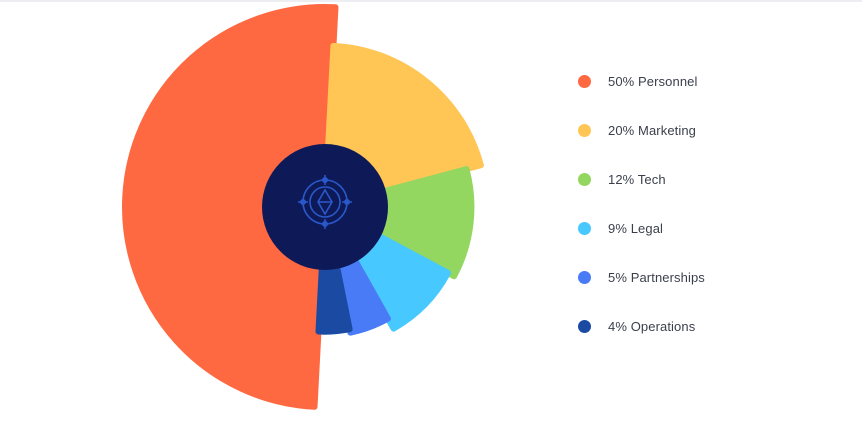 Image resolution: width=862 pixels, height=422 pixels. I want to click on legend-item: 12% Tech, so click(641, 179).